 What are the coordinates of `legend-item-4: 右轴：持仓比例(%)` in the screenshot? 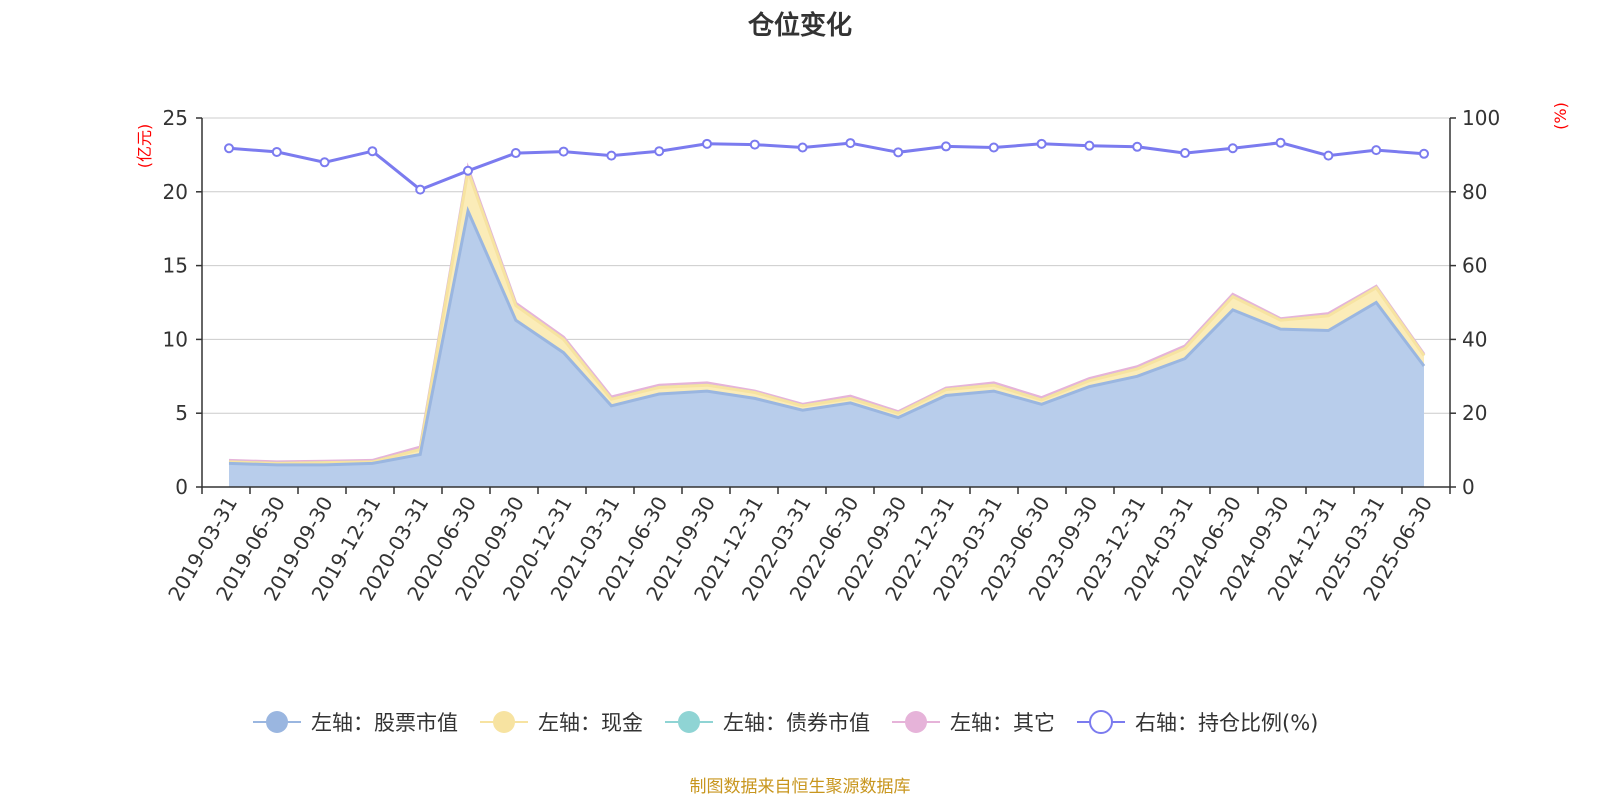 It's located at (1197, 722).